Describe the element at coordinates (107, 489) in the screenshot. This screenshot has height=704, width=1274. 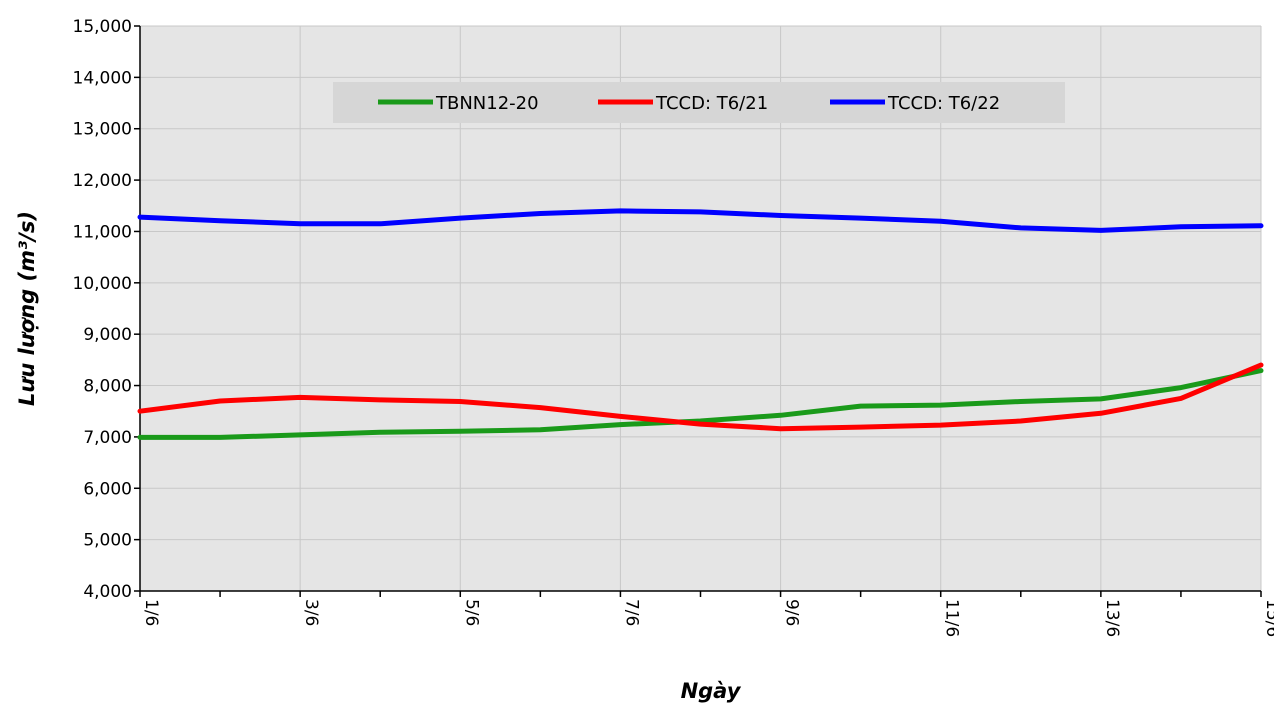
I see `y-tick-label: 6,000` at that location.